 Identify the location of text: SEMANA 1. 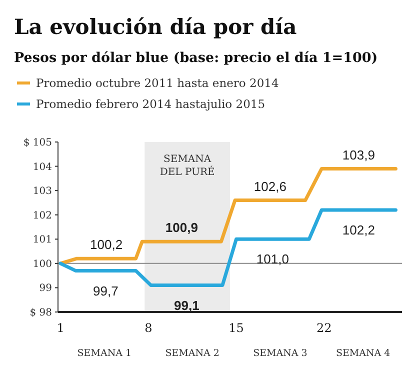
(104, 353).